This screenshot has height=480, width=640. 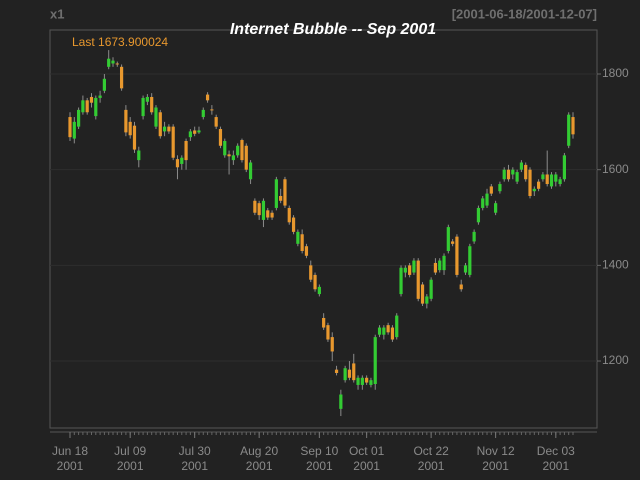 What do you see at coordinates (259, 458) in the screenshot?
I see `x-tick-label: Aug 20 2001` at bounding box center [259, 458].